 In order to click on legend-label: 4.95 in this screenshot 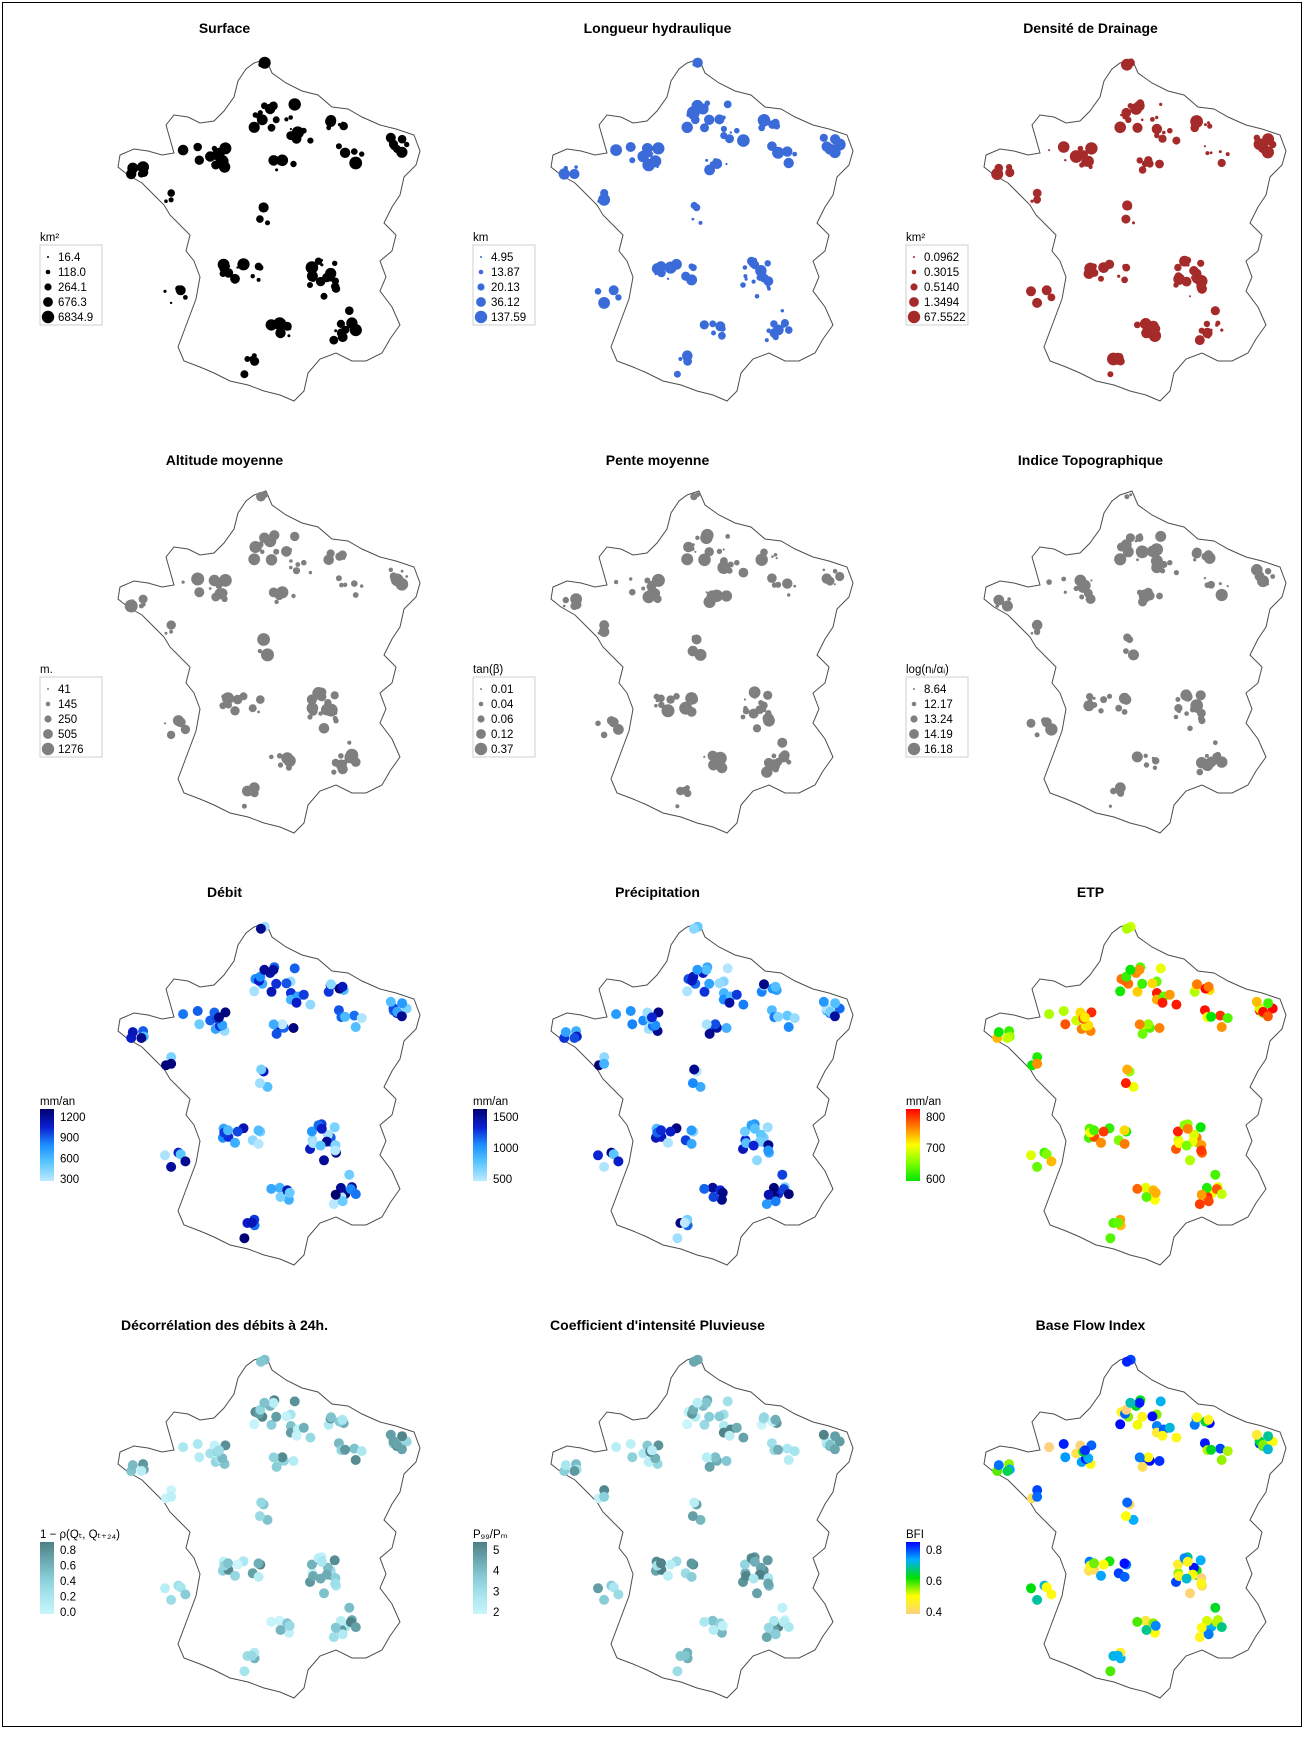, I will do `click(502, 258)`.